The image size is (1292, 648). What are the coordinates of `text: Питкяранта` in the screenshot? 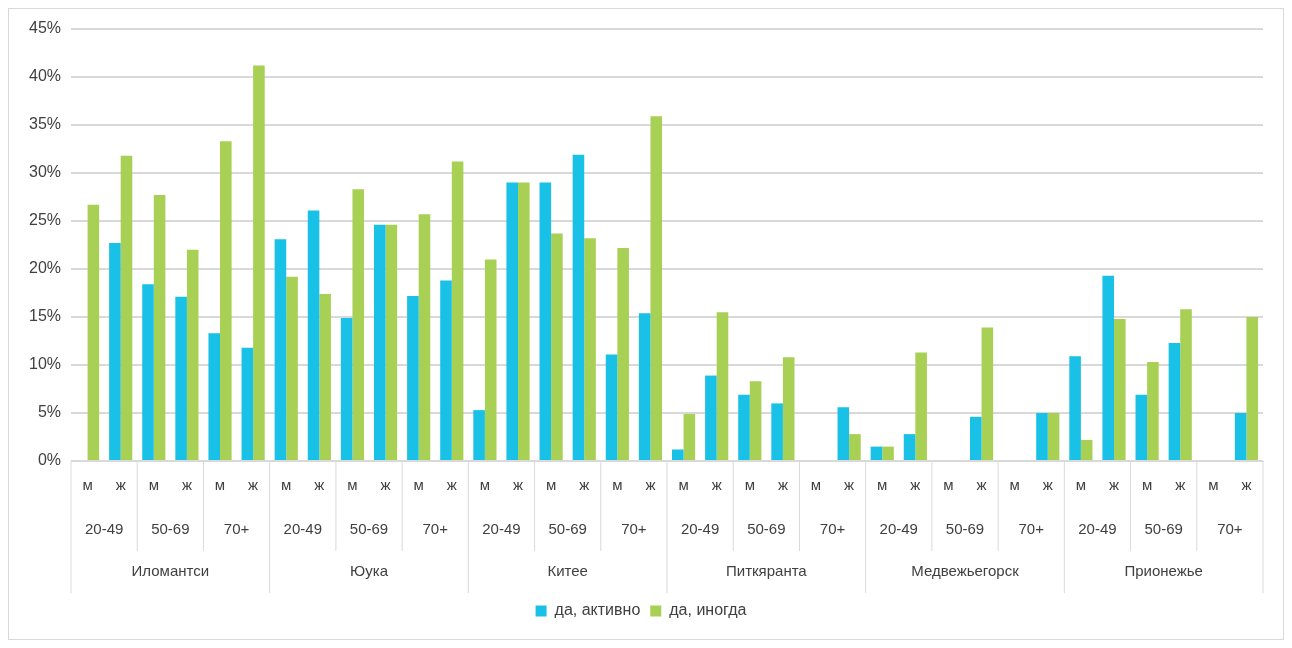 It's located at (766, 571).